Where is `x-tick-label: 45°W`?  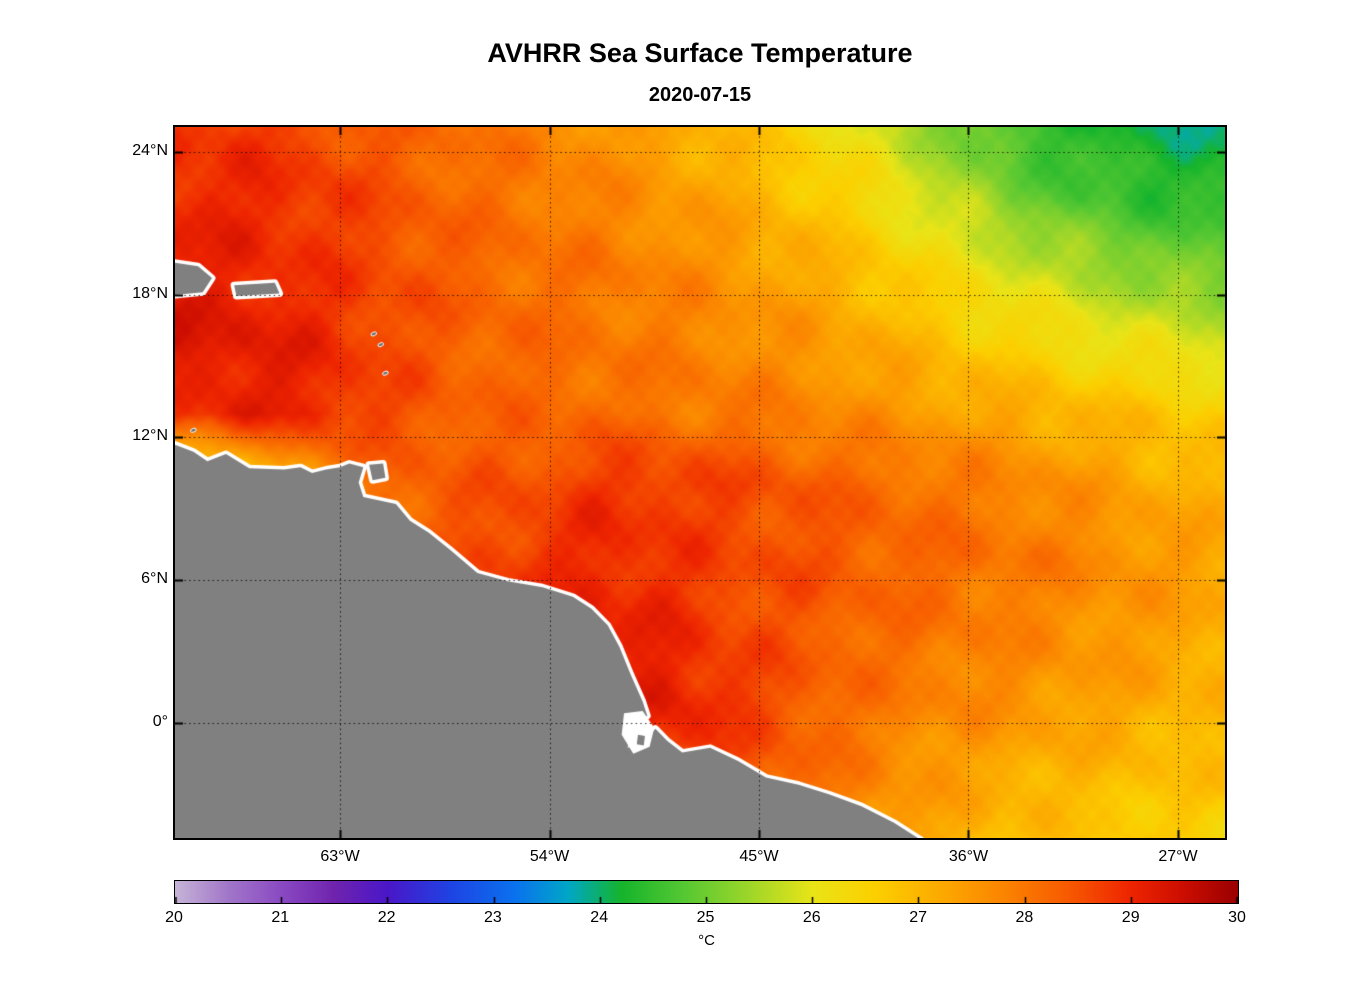 x-tick-label: 45°W is located at coordinates (759, 856).